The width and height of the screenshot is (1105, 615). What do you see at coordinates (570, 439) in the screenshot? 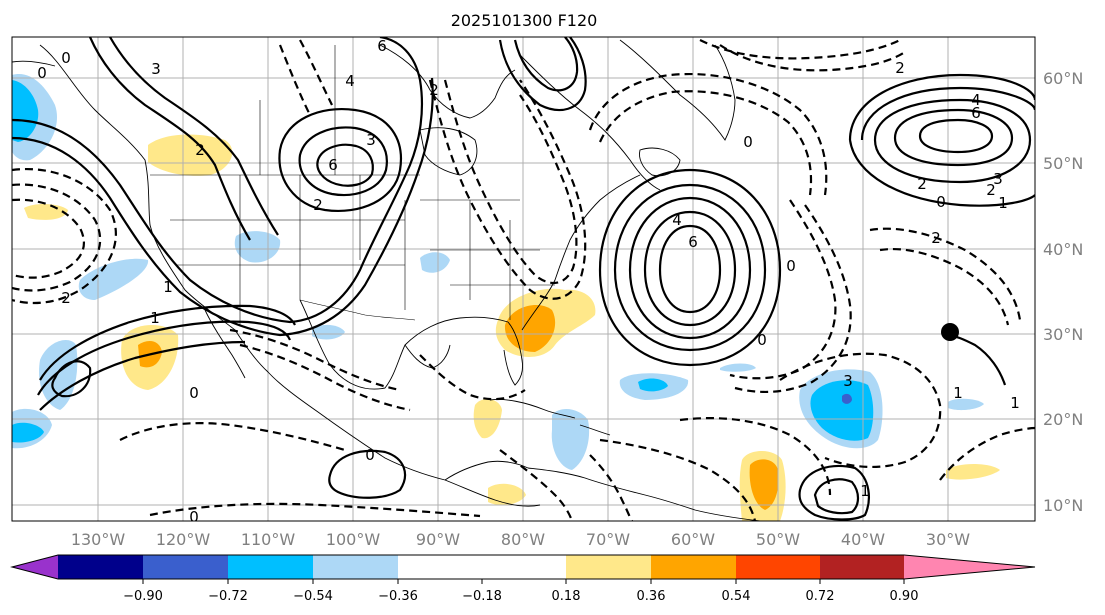
I see `shade-lightblue-carib` at bounding box center [570, 439].